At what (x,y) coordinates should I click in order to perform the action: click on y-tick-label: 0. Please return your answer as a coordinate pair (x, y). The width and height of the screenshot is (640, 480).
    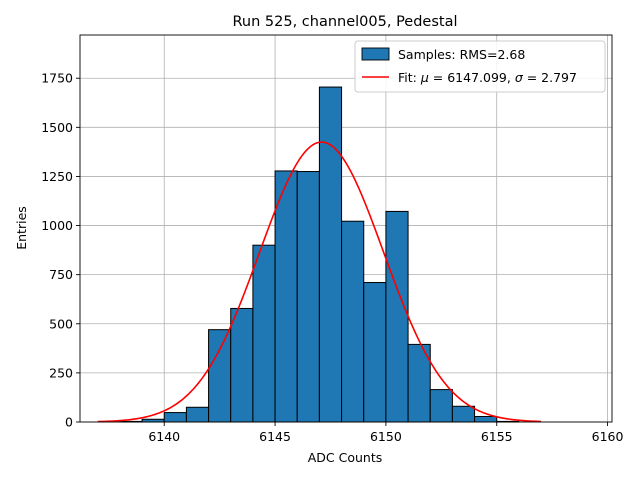
    Looking at the image, I should click on (69, 422).